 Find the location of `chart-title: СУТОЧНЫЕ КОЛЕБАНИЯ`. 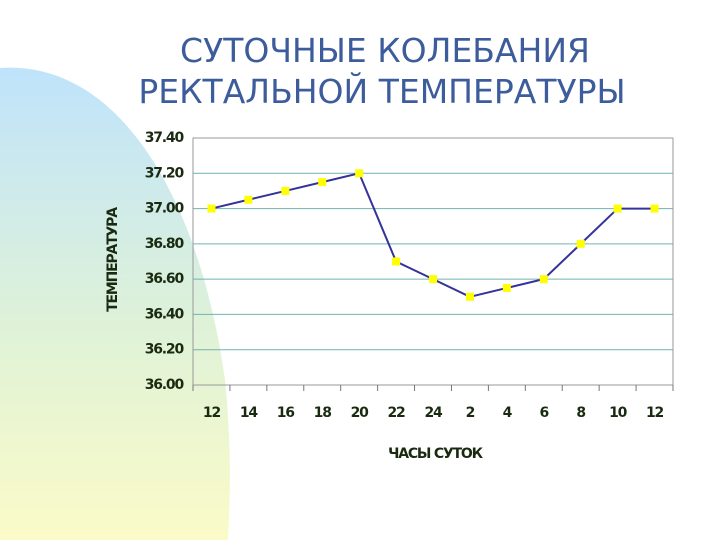

chart-title: СУТОЧНЫЕ КОЛЕБАНИЯ is located at coordinates (385, 50).